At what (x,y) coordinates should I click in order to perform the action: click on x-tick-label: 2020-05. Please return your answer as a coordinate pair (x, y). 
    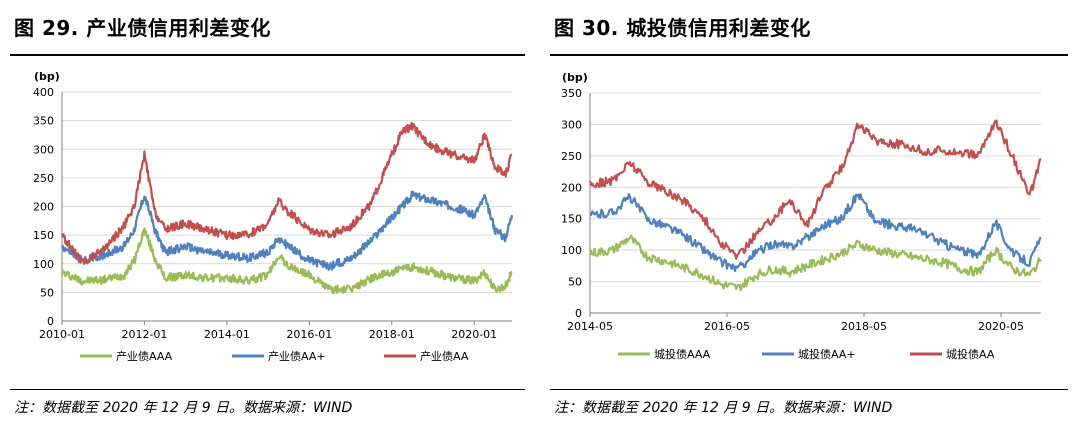
    Looking at the image, I should click on (1001, 326).